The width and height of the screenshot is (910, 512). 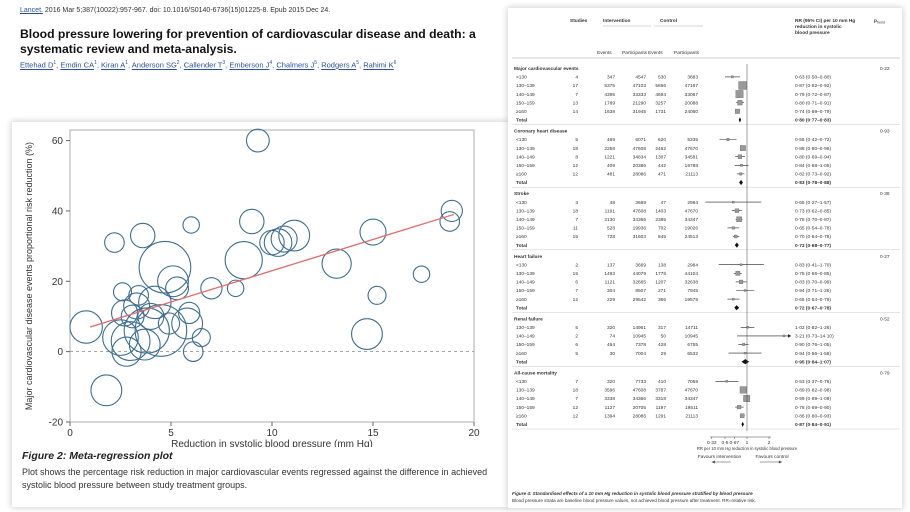 What do you see at coordinates (611, 345) in the screenshot?
I see `intervention-events: 464` at bounding box center [611, 345].